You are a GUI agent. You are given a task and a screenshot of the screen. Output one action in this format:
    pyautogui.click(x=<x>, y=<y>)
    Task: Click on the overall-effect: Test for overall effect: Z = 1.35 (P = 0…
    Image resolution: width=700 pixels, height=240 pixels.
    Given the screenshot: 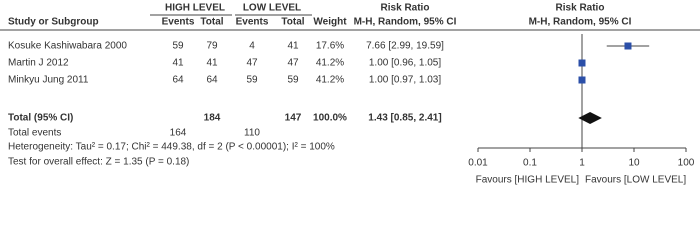 What is the action you would take?
    pyautogui.click(x=98, y=162)
    